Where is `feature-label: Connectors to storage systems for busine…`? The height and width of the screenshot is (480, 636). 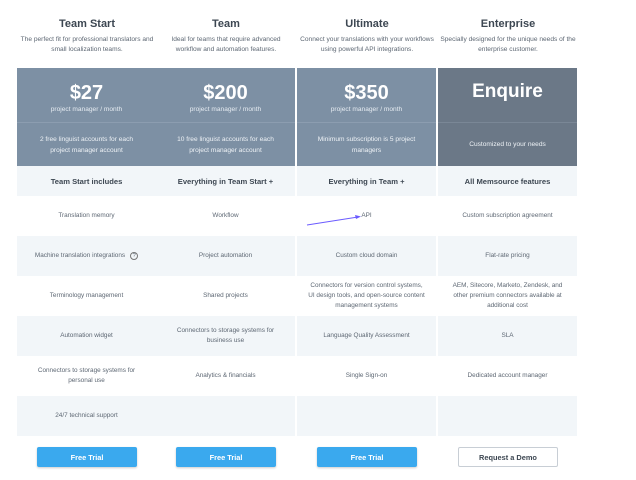 feature-label: Connectors to storage systems for busine… is located at coordinates (225, 335).